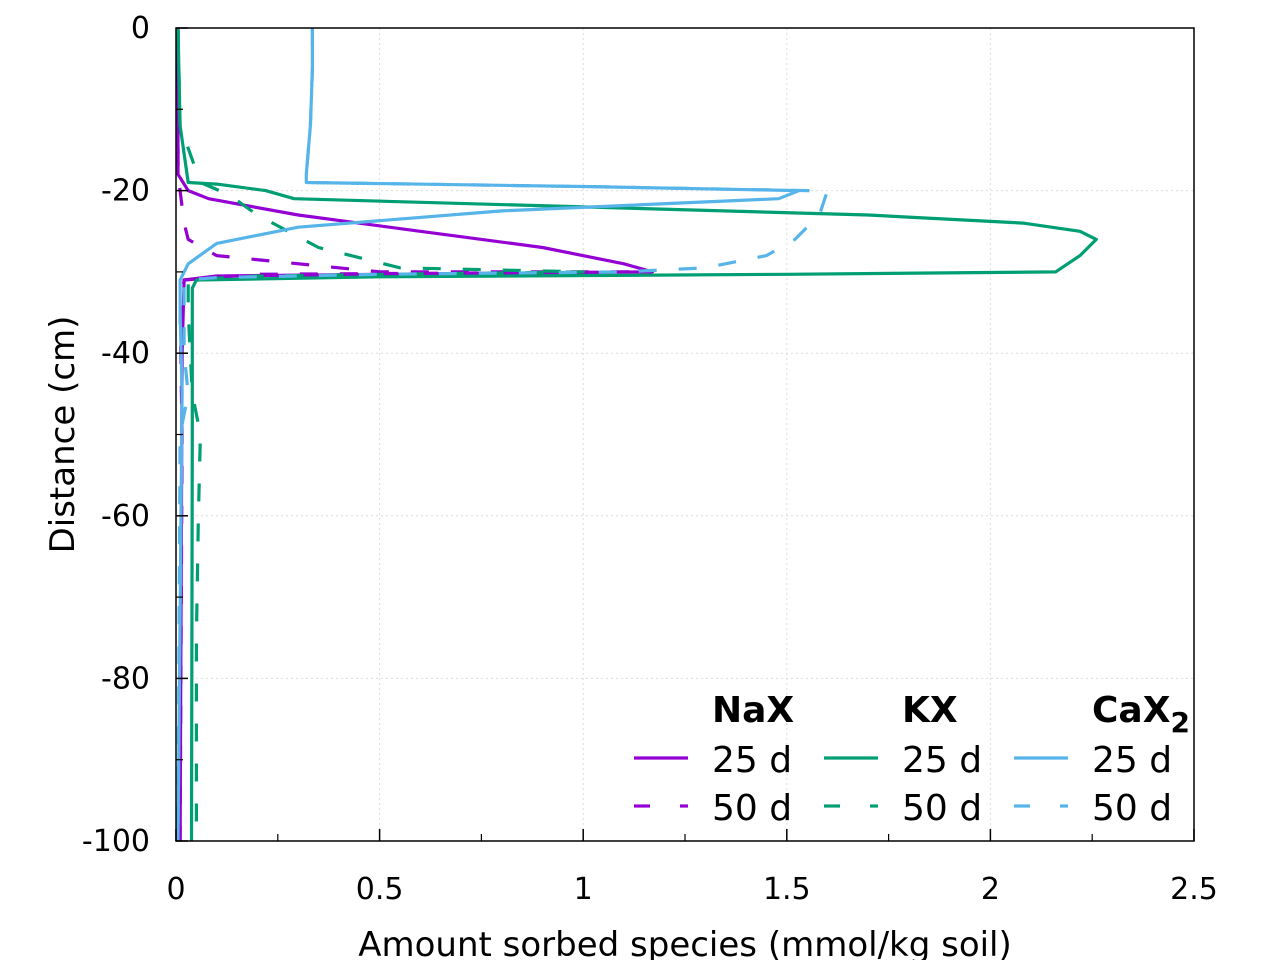 The image size is (1280, 960). I want to click on y-tick-label: -20, so click(125, 191).